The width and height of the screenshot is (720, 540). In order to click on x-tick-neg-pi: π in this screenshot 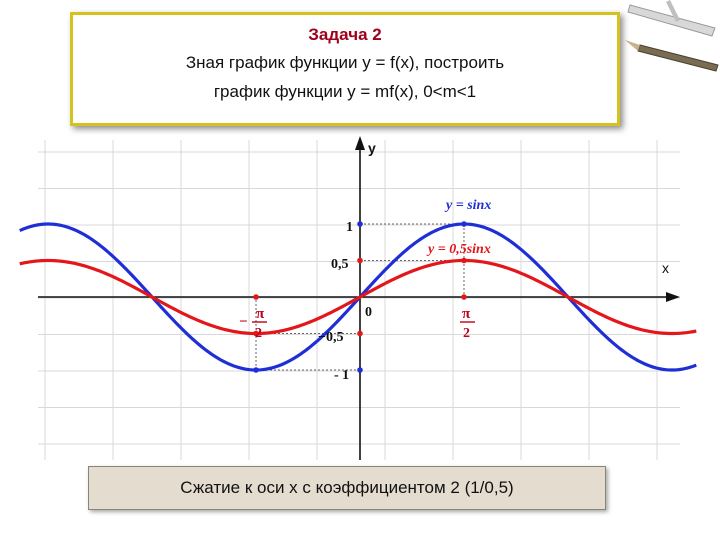, I will do `click(260, 314)`.